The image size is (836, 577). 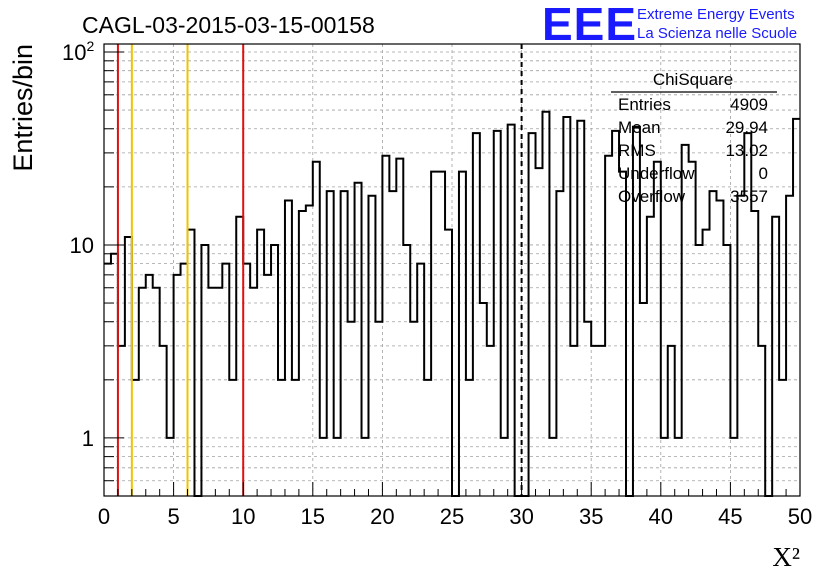 What do you see at coordinates (746, 150) in the screenshot?
I see `stats-row-value: 13.02` at bounding box center [746, 150].